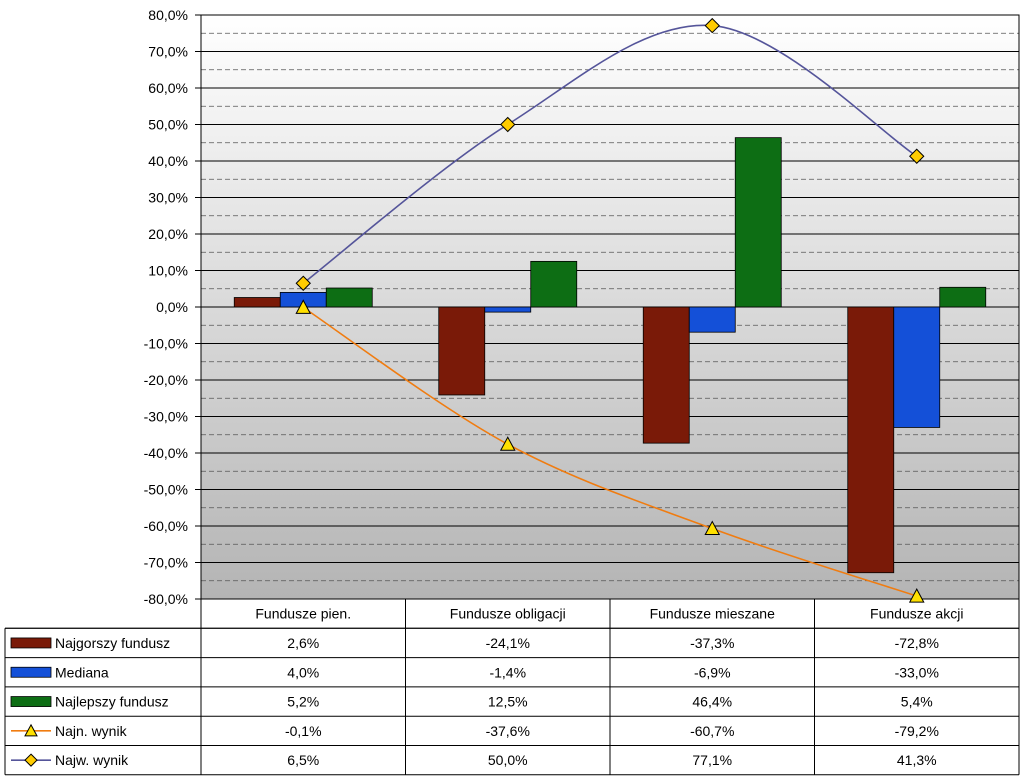  Describe the element at coordinates (166, 380) in the screenshot. I see `y-tick-label: -20,0%` at that location.